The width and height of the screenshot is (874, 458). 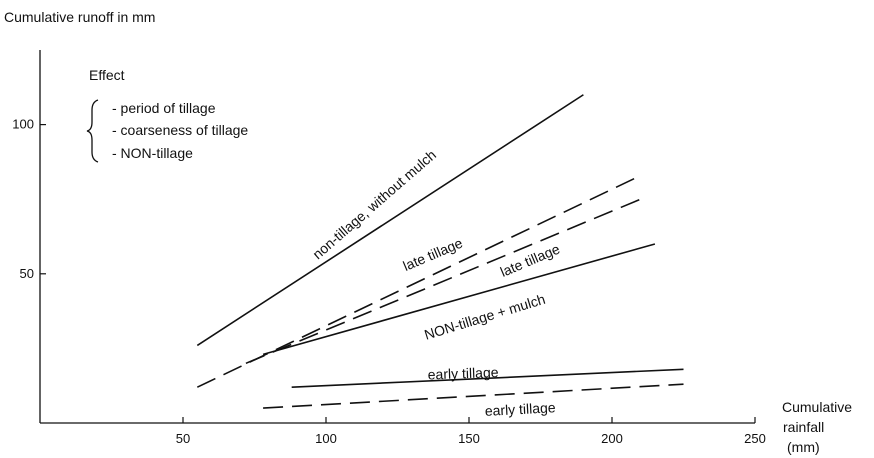 What do you see at coordinates (469, 438) in the screenshot?
I see `x-tick-label: 150` at bounding box center [469, 438].